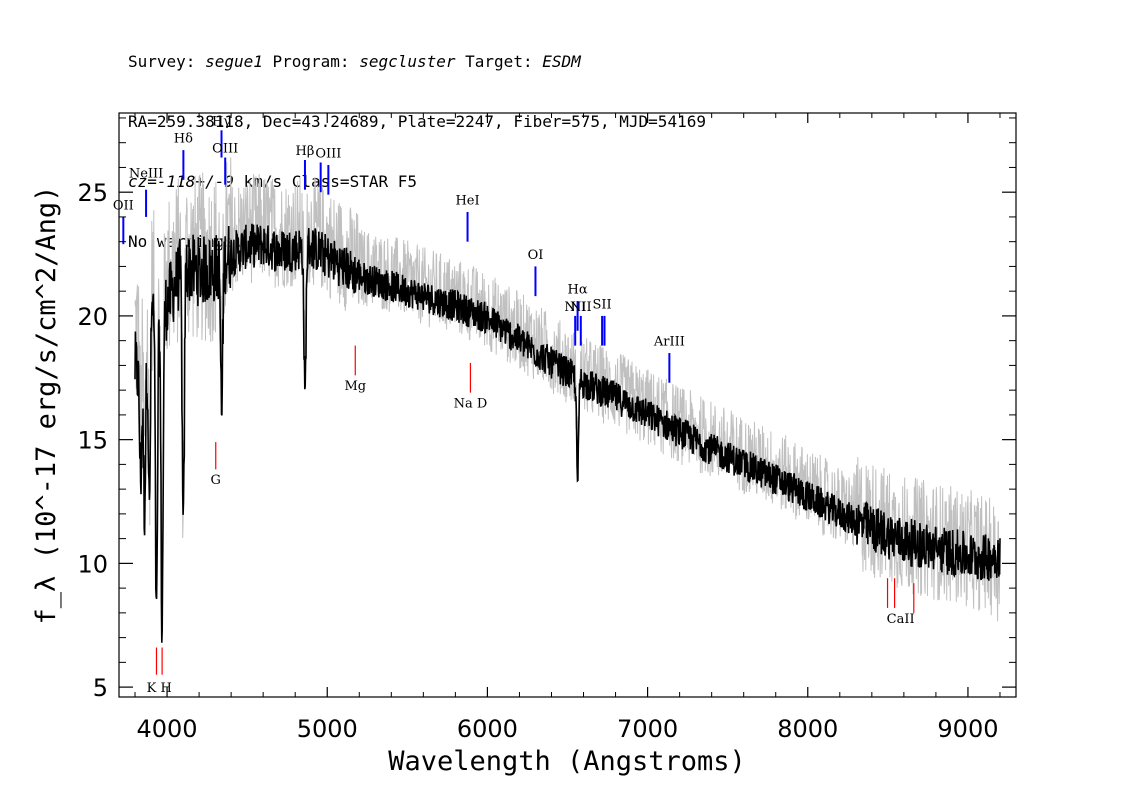  I want to click on x-tick-label: 9000, so click(967, 729).